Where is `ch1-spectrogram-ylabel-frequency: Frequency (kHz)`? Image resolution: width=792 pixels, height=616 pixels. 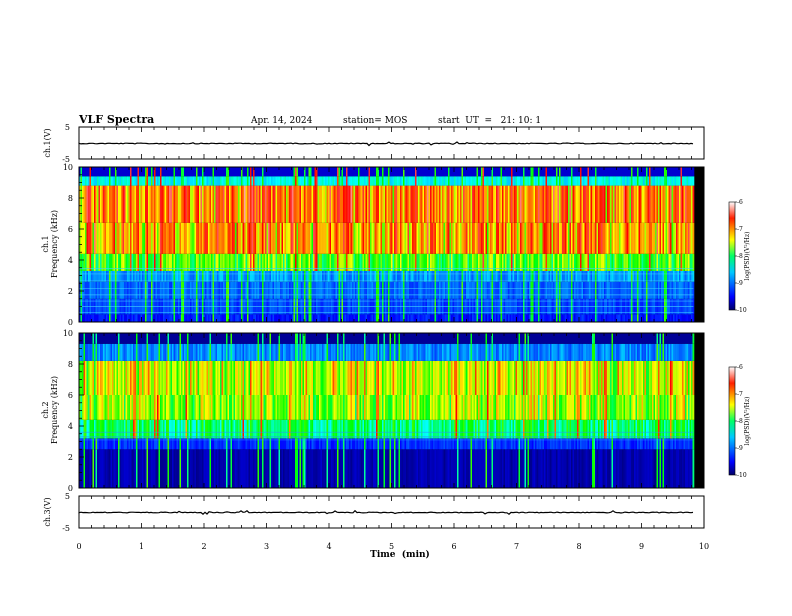
ch1-spectrogram-ylabel-frequency: Frequency (kHz) is located at coordinates (54, 244).